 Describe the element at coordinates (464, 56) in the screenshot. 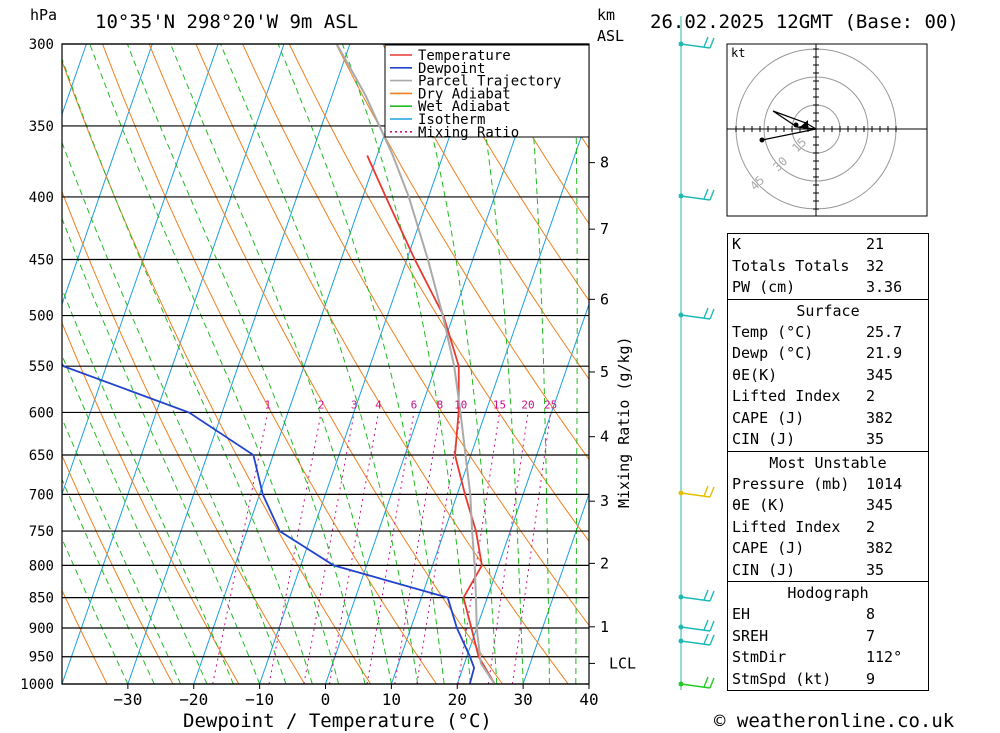

I see `legend-entry: Temperature` at that location.